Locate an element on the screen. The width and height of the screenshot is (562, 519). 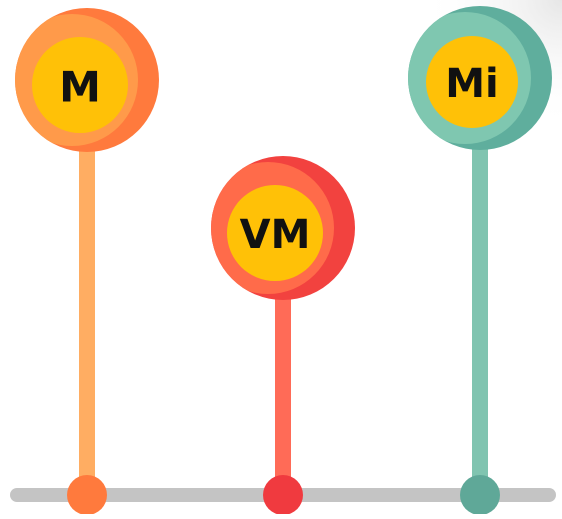
pin-label: VM is located at coordinates (275, 235).